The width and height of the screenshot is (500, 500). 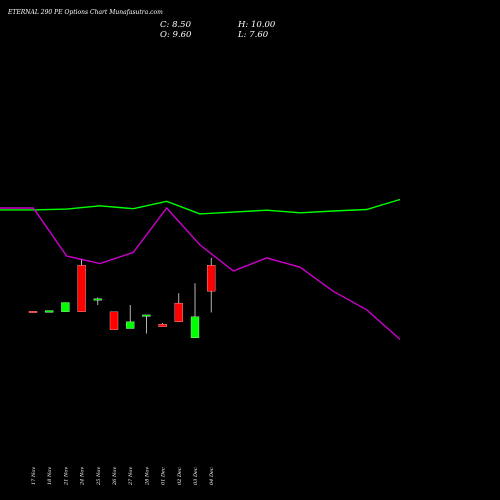 I want to click on x-tick-label: 01 Dec, so click(x=164, y=476).